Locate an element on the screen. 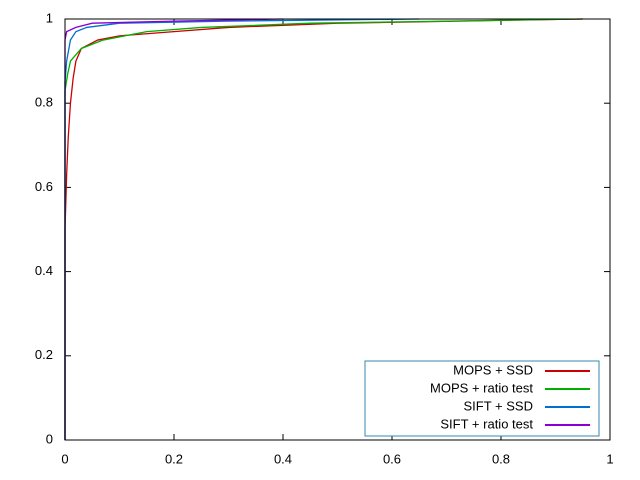 This screenshot has height=480, width=640. y-tick-label: 0.4 is located at coordinates (44, 270).